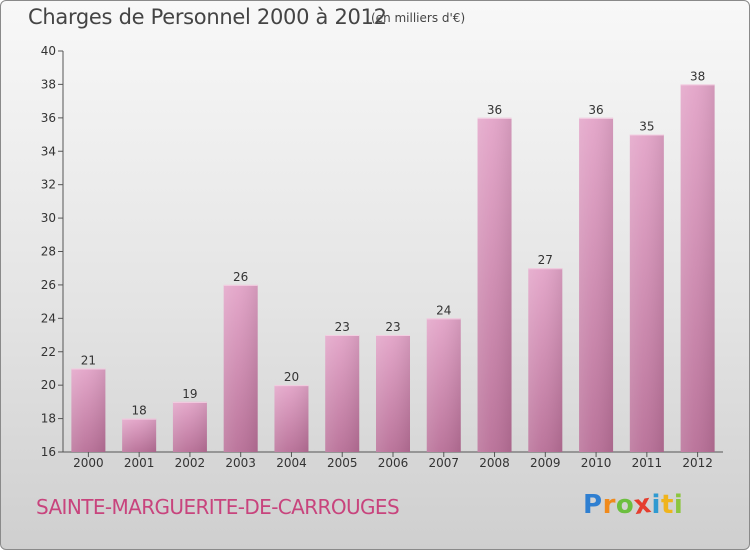 This screenshot has width=750, height=550. What do you see at coordinates (443, 463) in the screenshot?
I see `x-tick-label: 2007` at bounding box center [443, 463].